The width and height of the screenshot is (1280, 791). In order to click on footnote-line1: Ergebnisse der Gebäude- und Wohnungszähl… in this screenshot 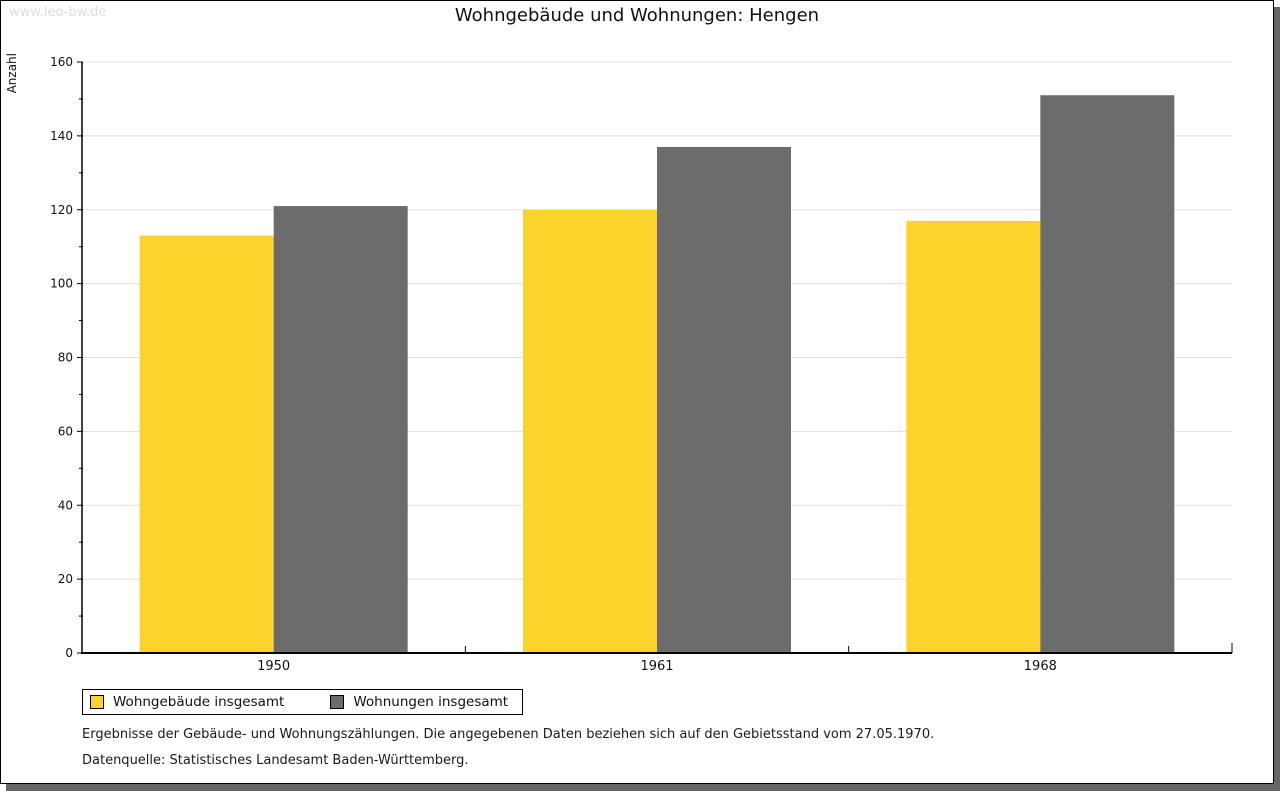, I will do `click(508, 734)`.